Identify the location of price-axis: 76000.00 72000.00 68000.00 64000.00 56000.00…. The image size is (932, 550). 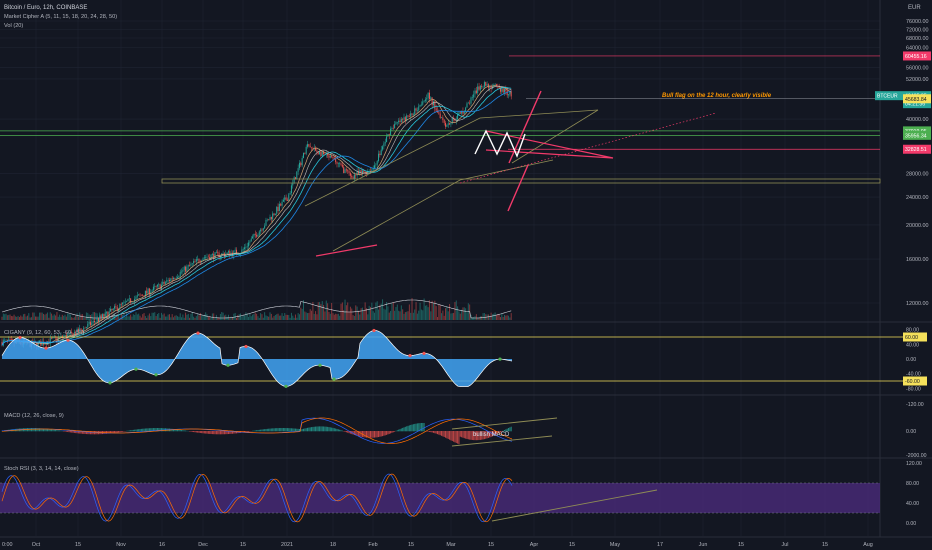
(917, 163).